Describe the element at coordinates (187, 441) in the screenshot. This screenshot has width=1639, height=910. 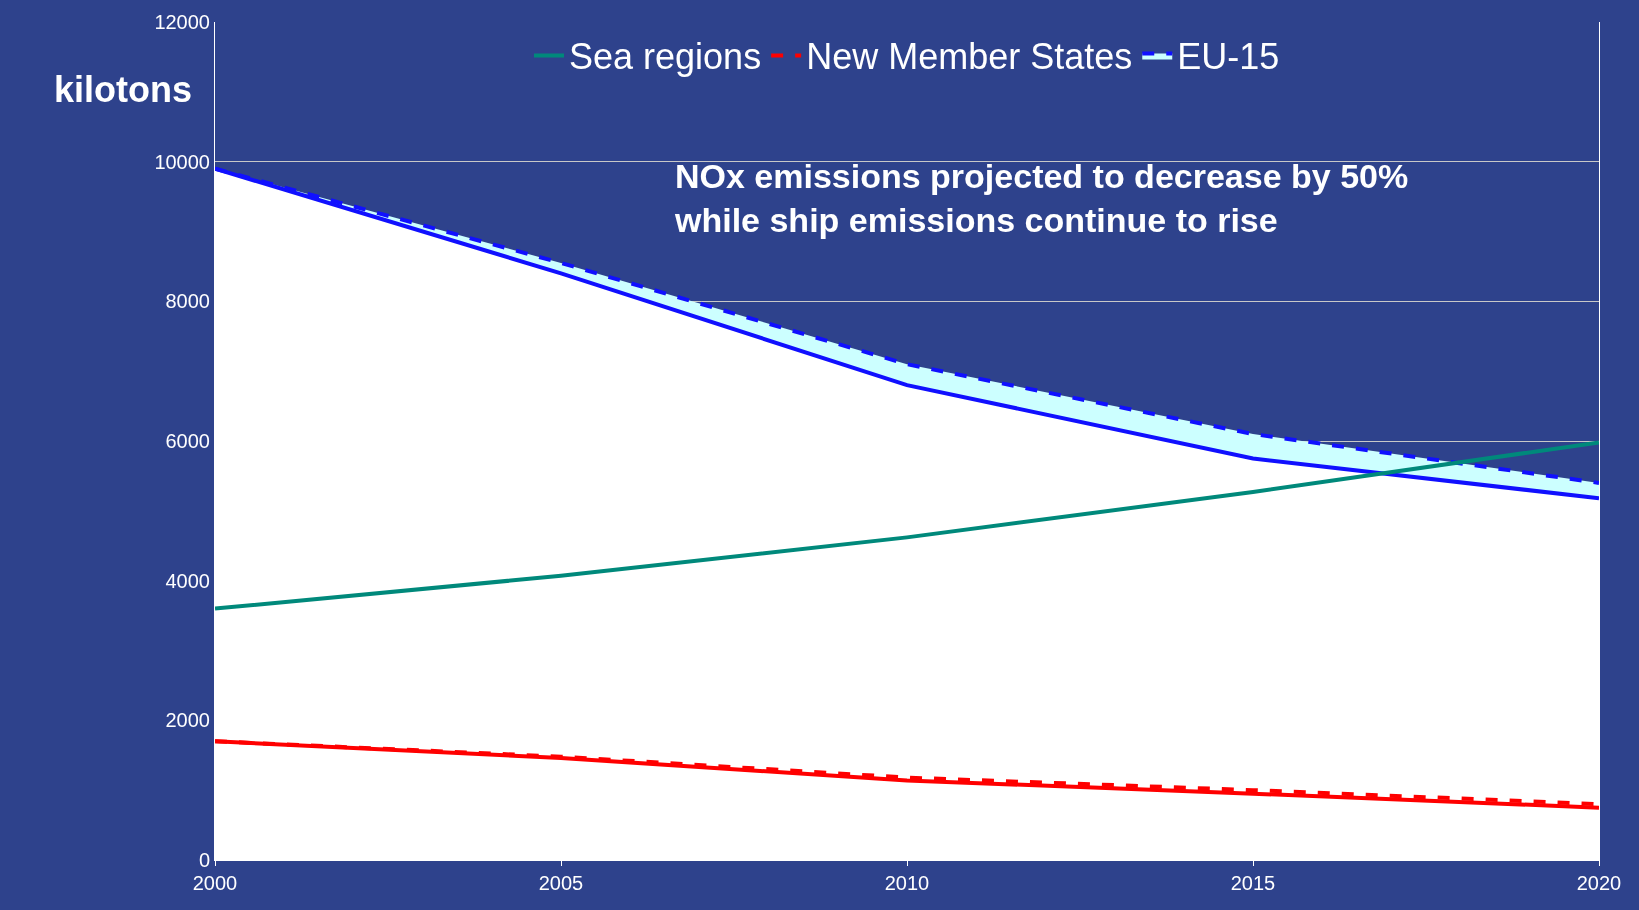
I see `y-tick-label: 6000` at that location.